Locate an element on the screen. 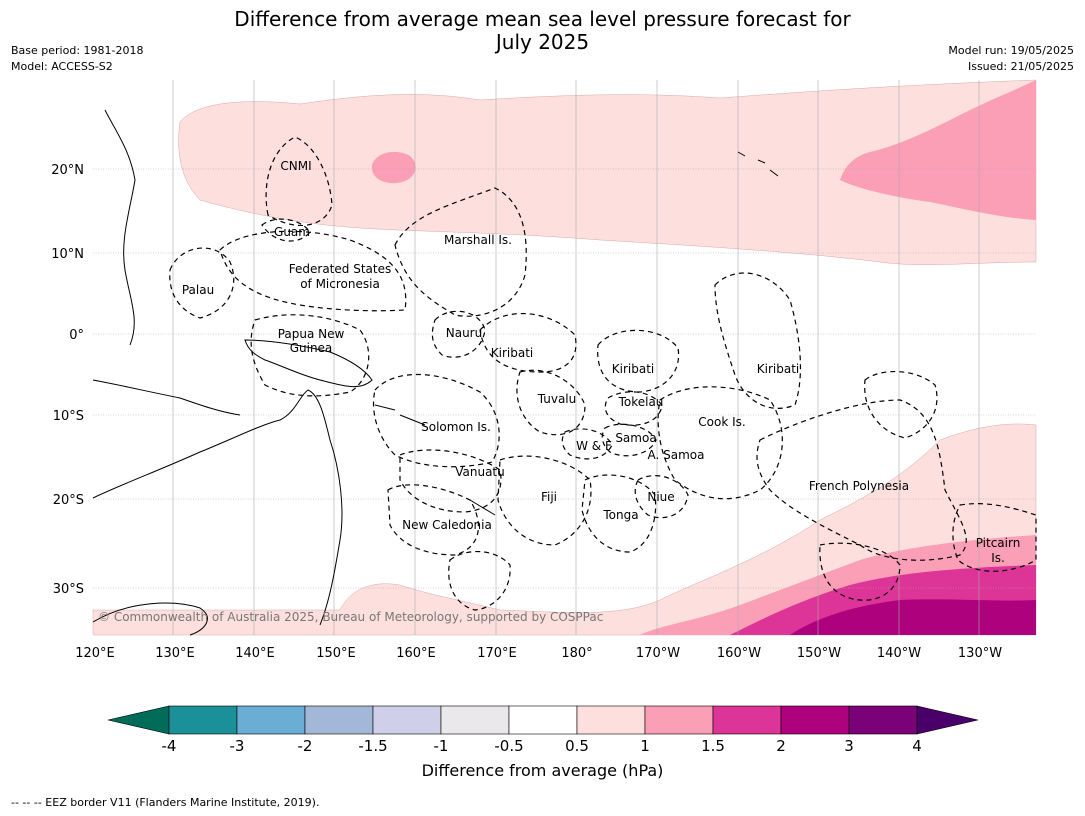  eez-tonga is located at coordinates (619, 513).